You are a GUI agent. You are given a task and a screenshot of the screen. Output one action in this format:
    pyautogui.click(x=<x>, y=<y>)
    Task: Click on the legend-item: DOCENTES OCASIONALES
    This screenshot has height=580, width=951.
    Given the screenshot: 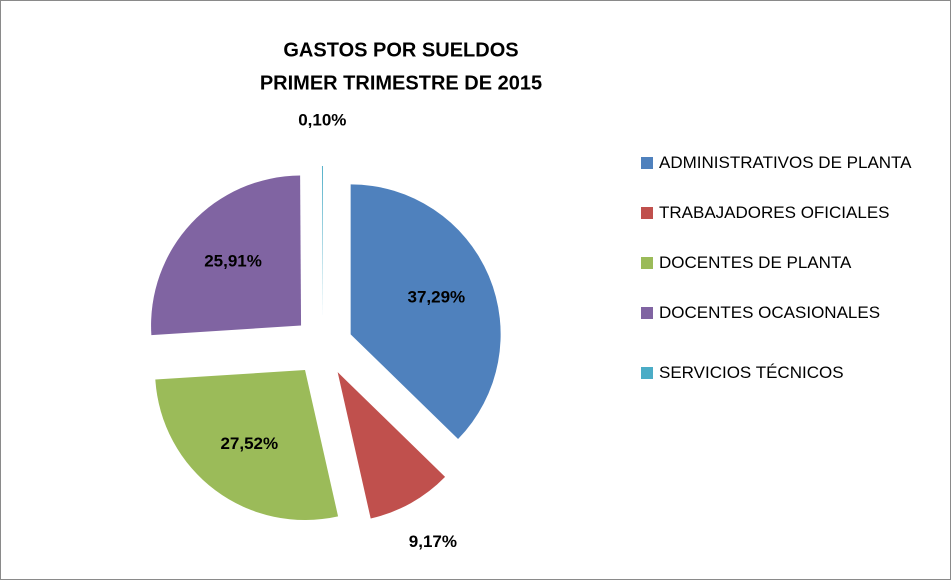 What is the action you would take?
    pyautogui.click(x=795, y=313)
    